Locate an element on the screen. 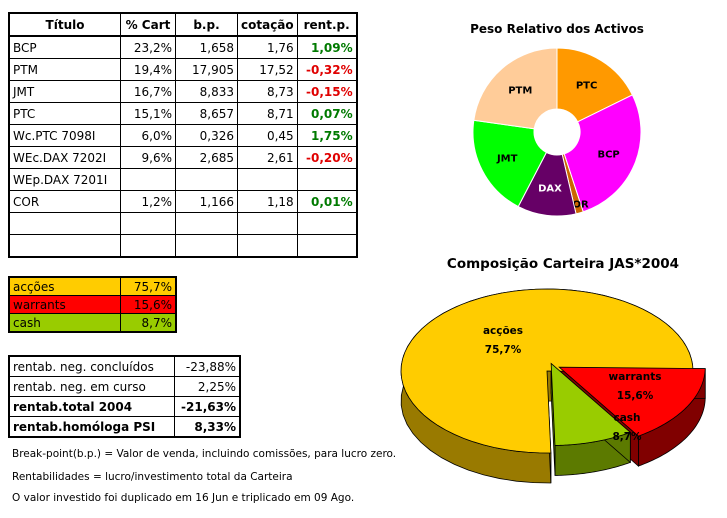  holdings-row: PTM 19,4% 17,905 17,52 -0,32% is located at coordinates (183, 69).